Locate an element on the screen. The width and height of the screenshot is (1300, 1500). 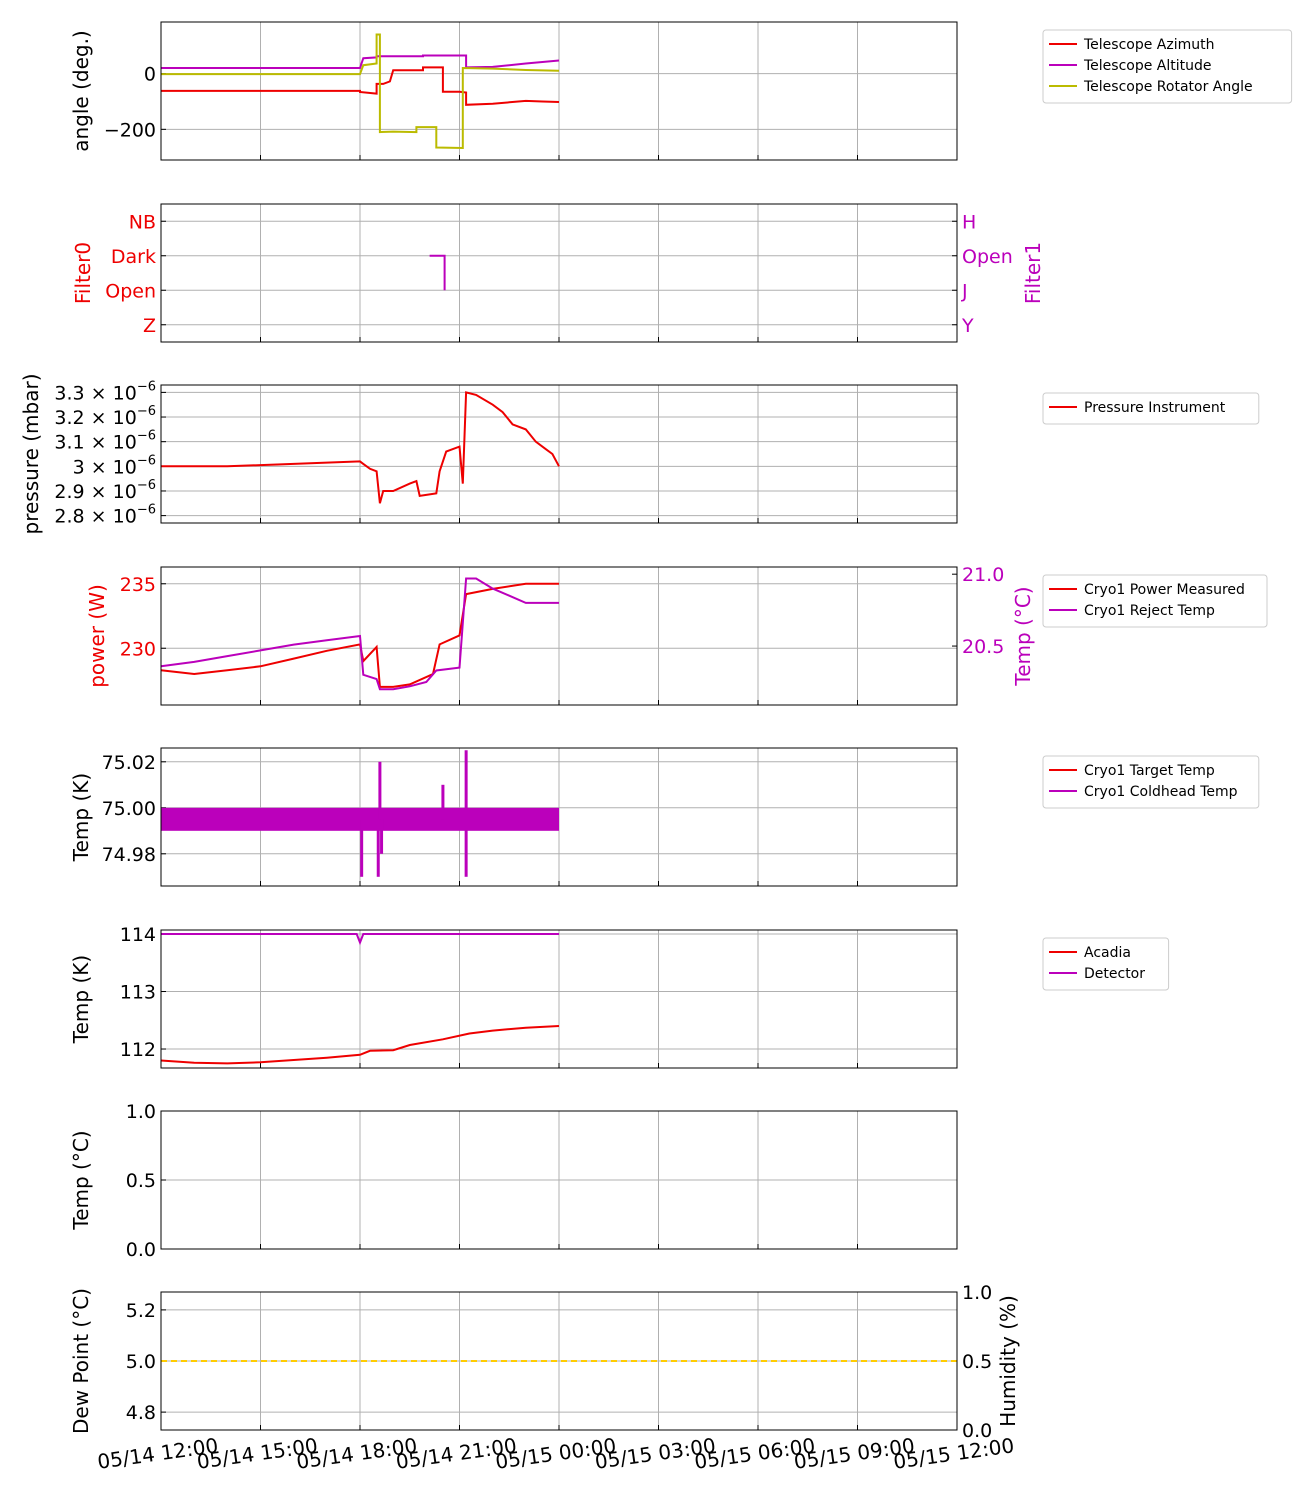
y-tick-label-right: Y is located at coordinates (967, 326).